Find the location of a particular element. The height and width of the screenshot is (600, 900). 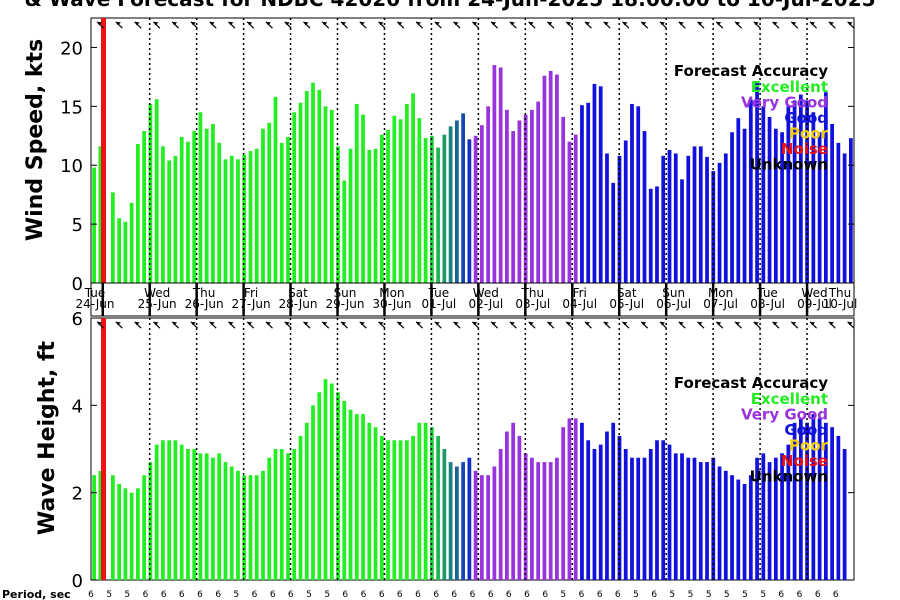

x-tick-date: 01-Jul is located at coordinates (439, 304).